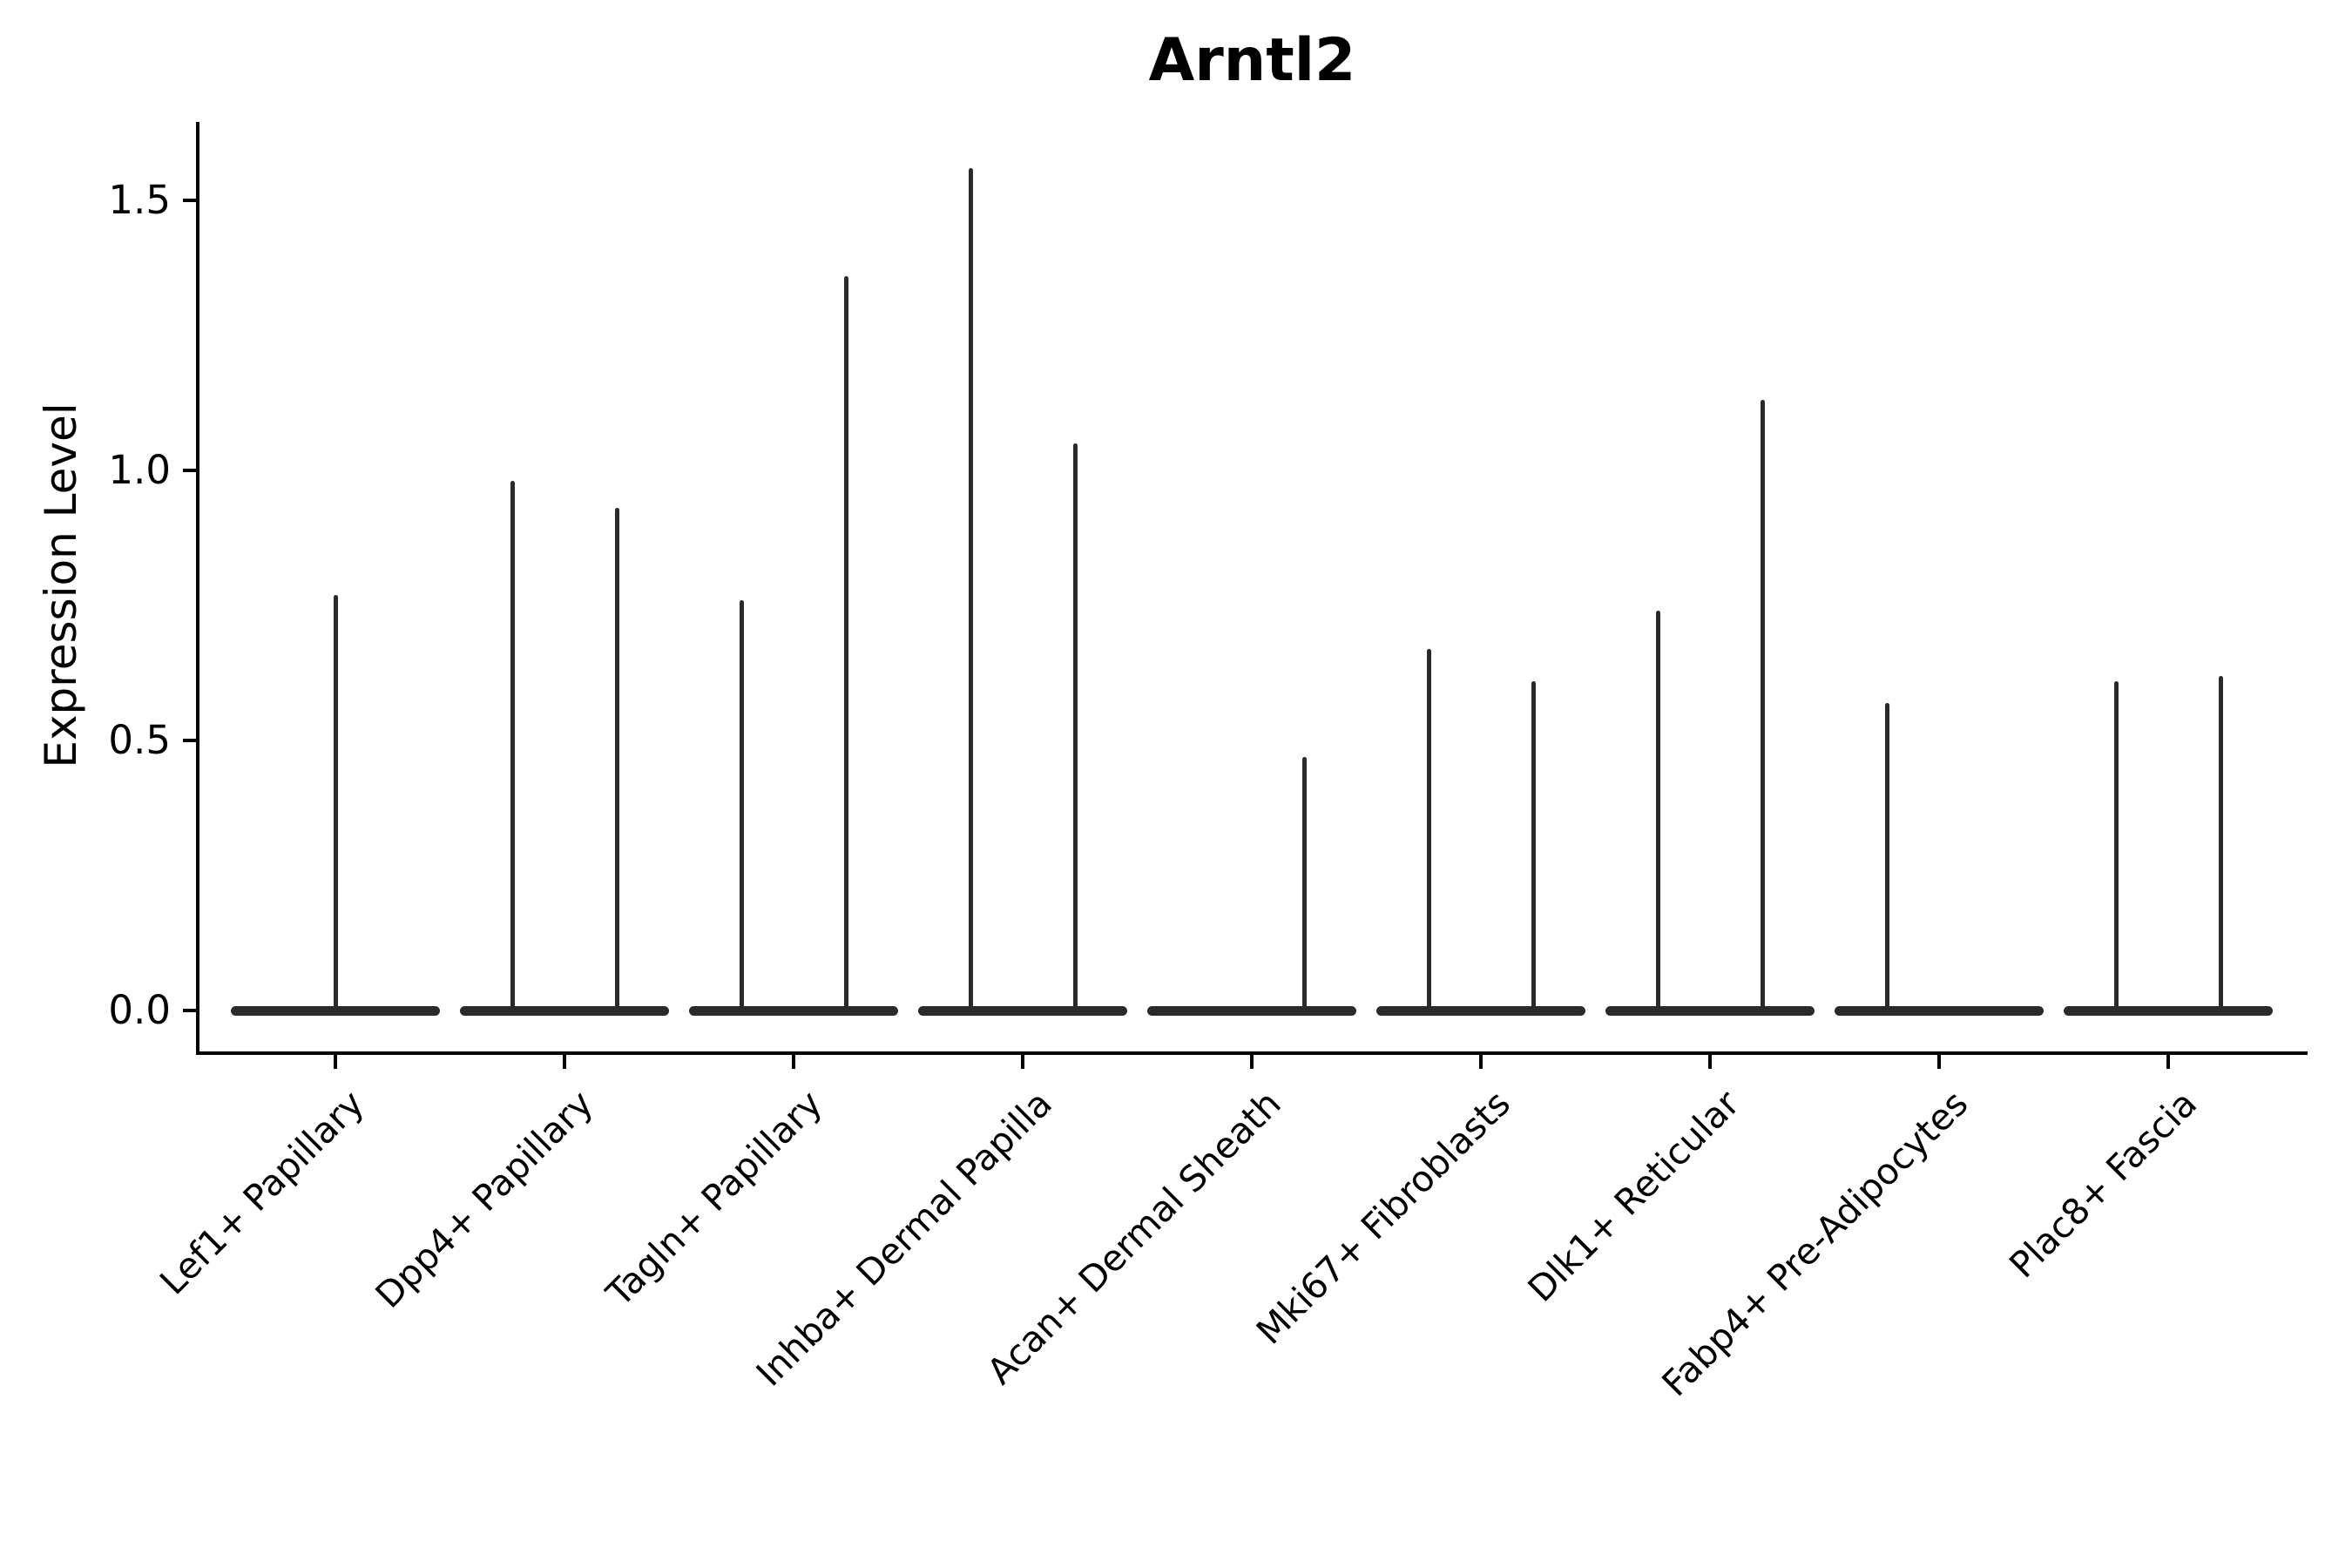 This screenshot has height=1568, width=2352. I want to click on x-tick-label: Dlk1+ Reticular, so click(1633, 1196).